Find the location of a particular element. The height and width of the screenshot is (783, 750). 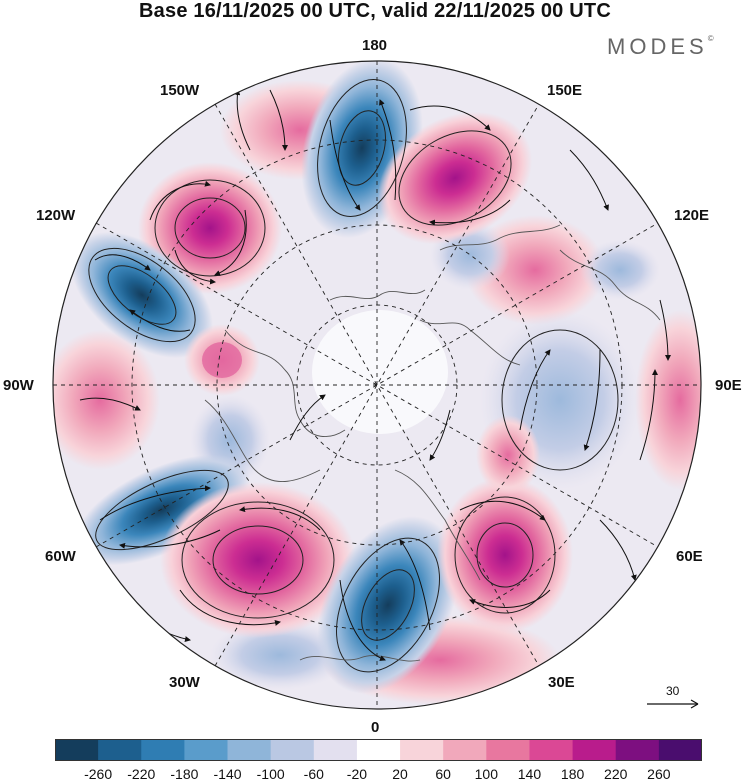

lon-label-90w: 90W is located at coordinates (18, 385).